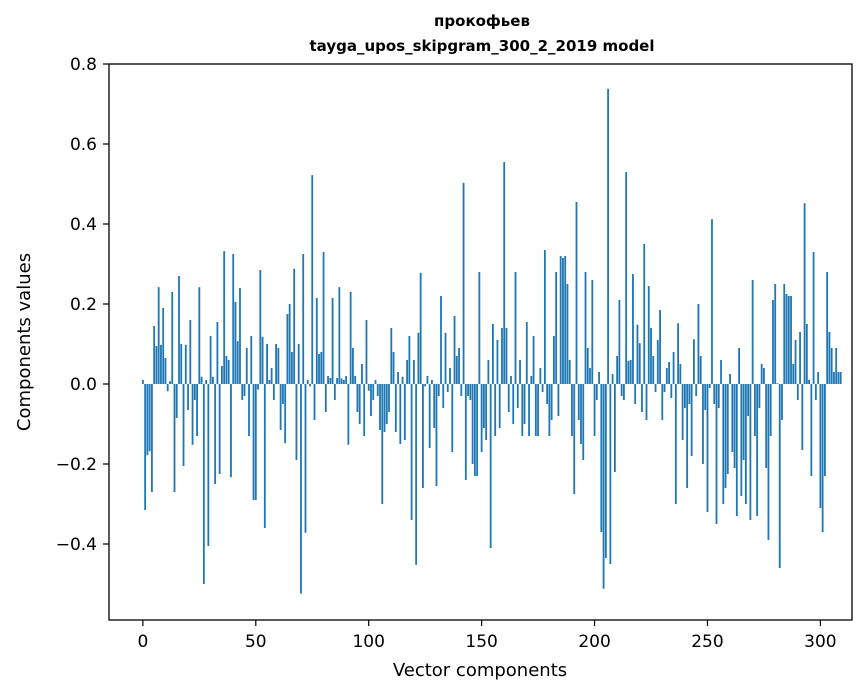 The width and height of the screenshot is (867, 696). Describe the element at coordinates (594, 642) in the screenshot. I see `x-tick-label: 200` at that location.